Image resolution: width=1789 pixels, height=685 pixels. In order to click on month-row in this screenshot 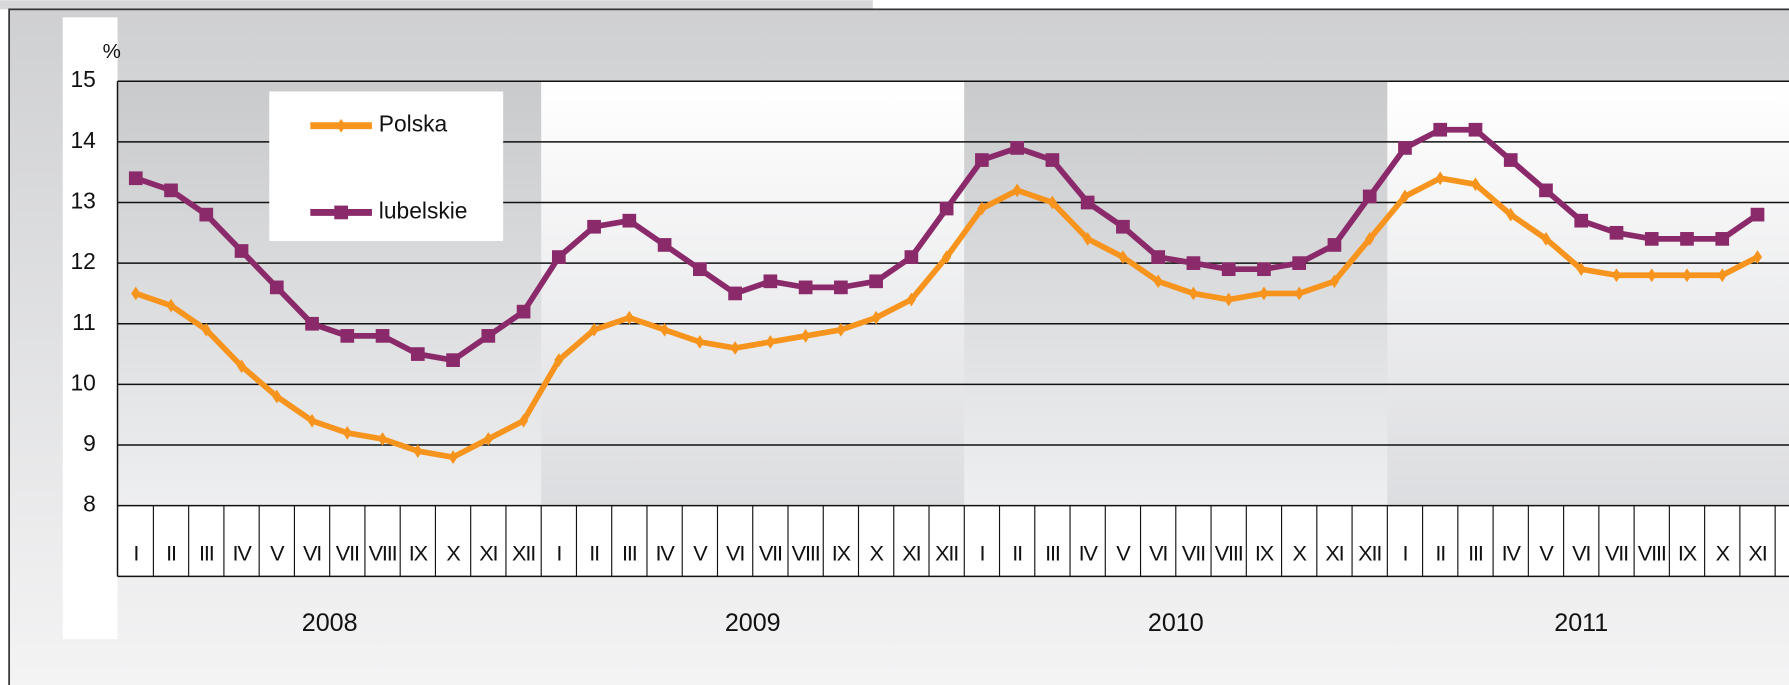, I will do `click(1588, 541)`.